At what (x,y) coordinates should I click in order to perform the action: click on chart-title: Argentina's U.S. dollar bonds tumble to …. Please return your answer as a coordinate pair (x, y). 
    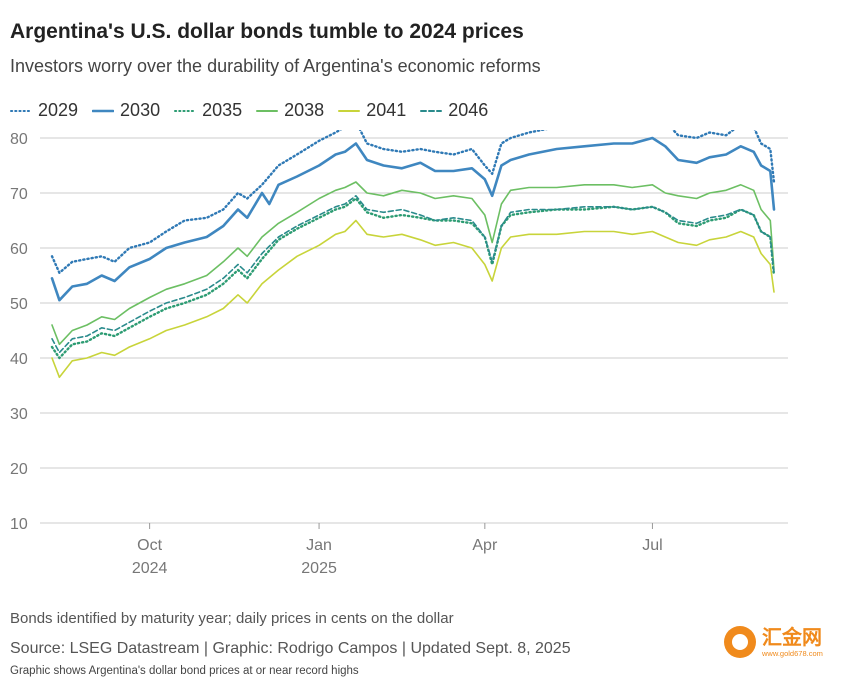
    Looking at the image, I should click on (267, 31).